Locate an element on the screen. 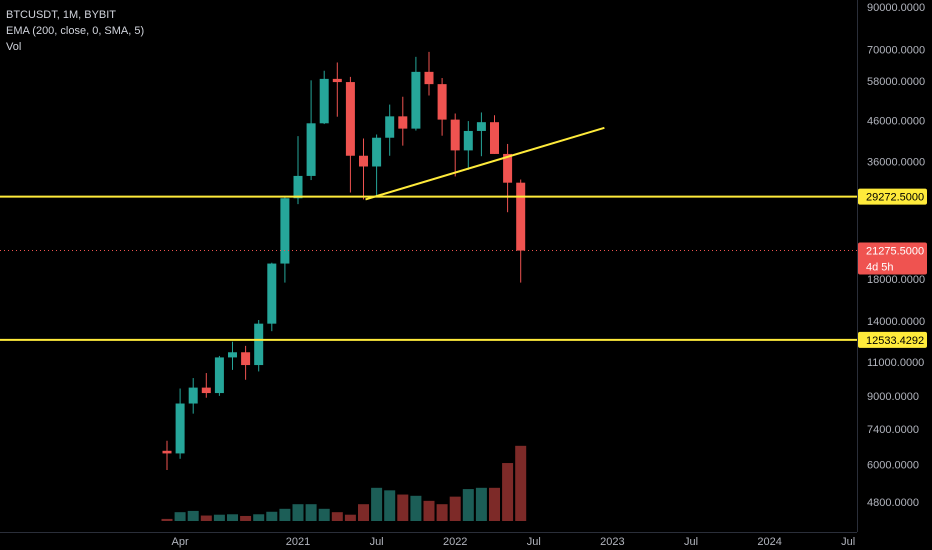 This screenshot has height=550, width=932. time-tick-label: Apr is located at coordinates (180, 542).